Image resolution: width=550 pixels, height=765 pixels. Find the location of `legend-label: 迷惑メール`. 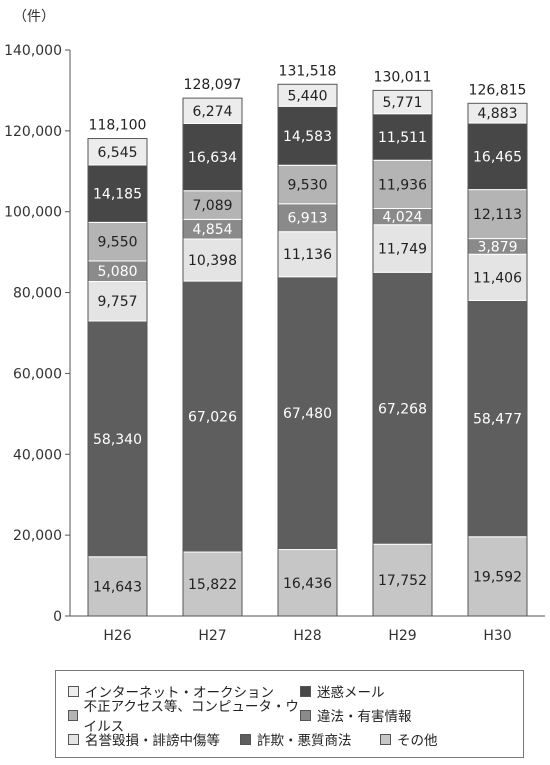

legend-label: 迷惑メール is located at coordinates (351, 693).